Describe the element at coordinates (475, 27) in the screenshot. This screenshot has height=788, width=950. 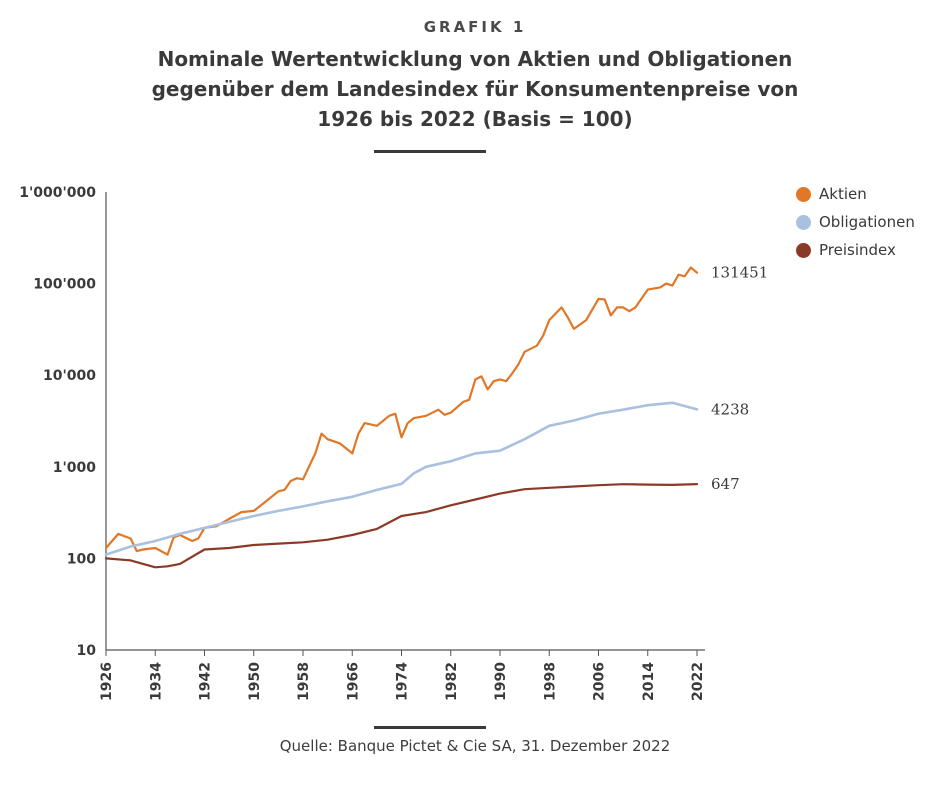
I see `figure-kicker: GRAFIK 1` at that location.